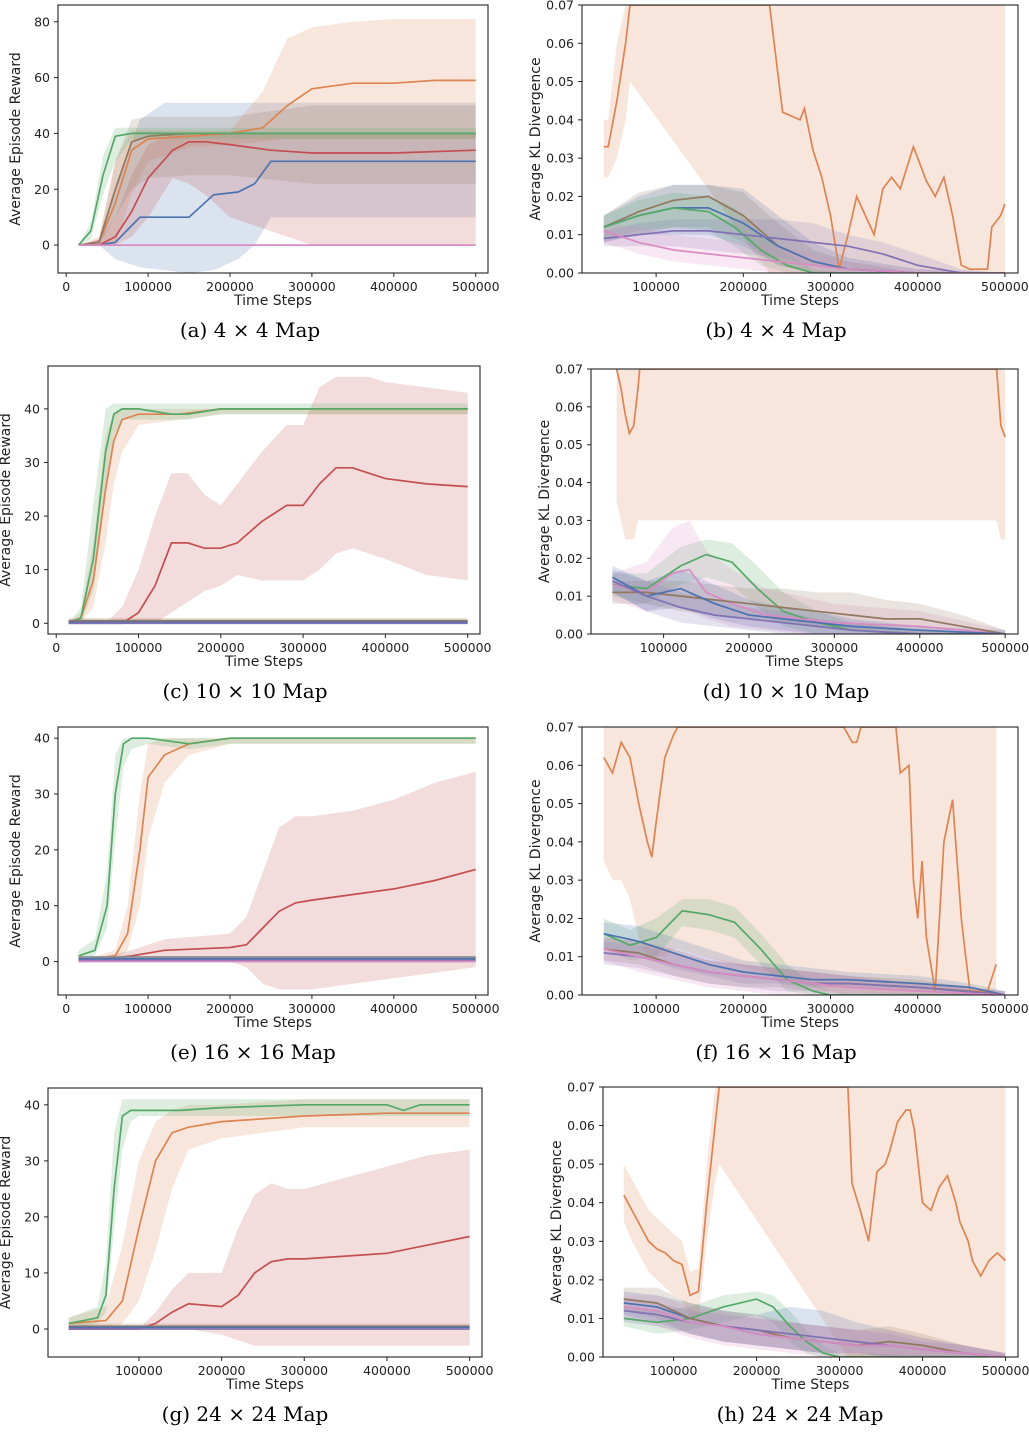 The height and width of the screenshot is (1433, 1029). I want to click on chart-b-line-pink, so click(804, 251).